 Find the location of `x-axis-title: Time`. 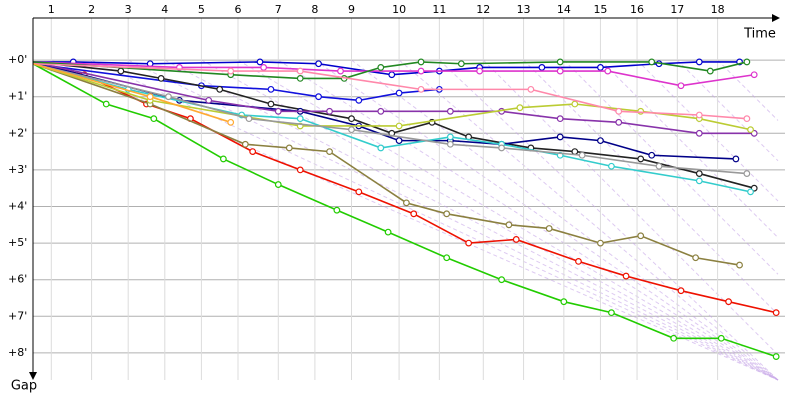

x-axis-title: Time is located at coordinates (759, 34).